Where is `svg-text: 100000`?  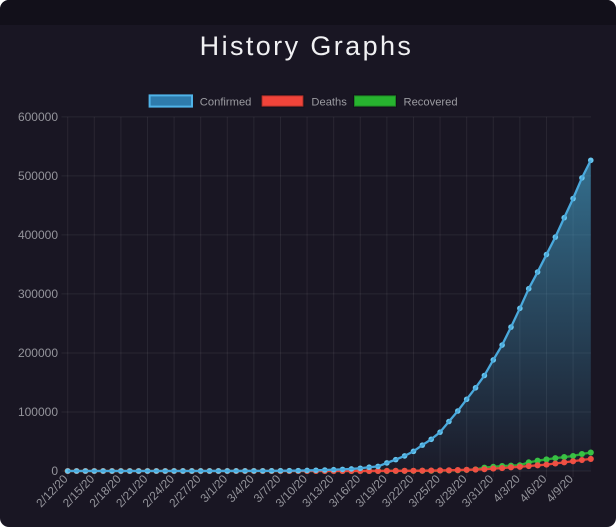 svg-text: 100000 is located at coordinates (38, 412).